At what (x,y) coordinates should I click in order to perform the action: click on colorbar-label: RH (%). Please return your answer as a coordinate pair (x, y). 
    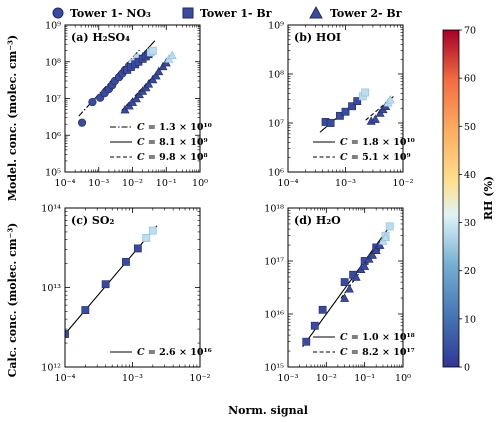
    Looking at the image, I should click on (488, 198).